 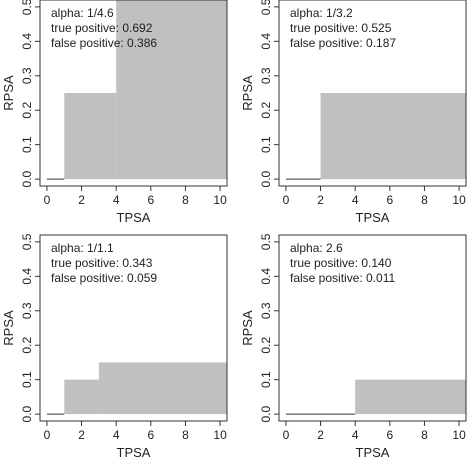 I want to click on annotation-line: true positive: 0.692, so click(x=102, y=28).